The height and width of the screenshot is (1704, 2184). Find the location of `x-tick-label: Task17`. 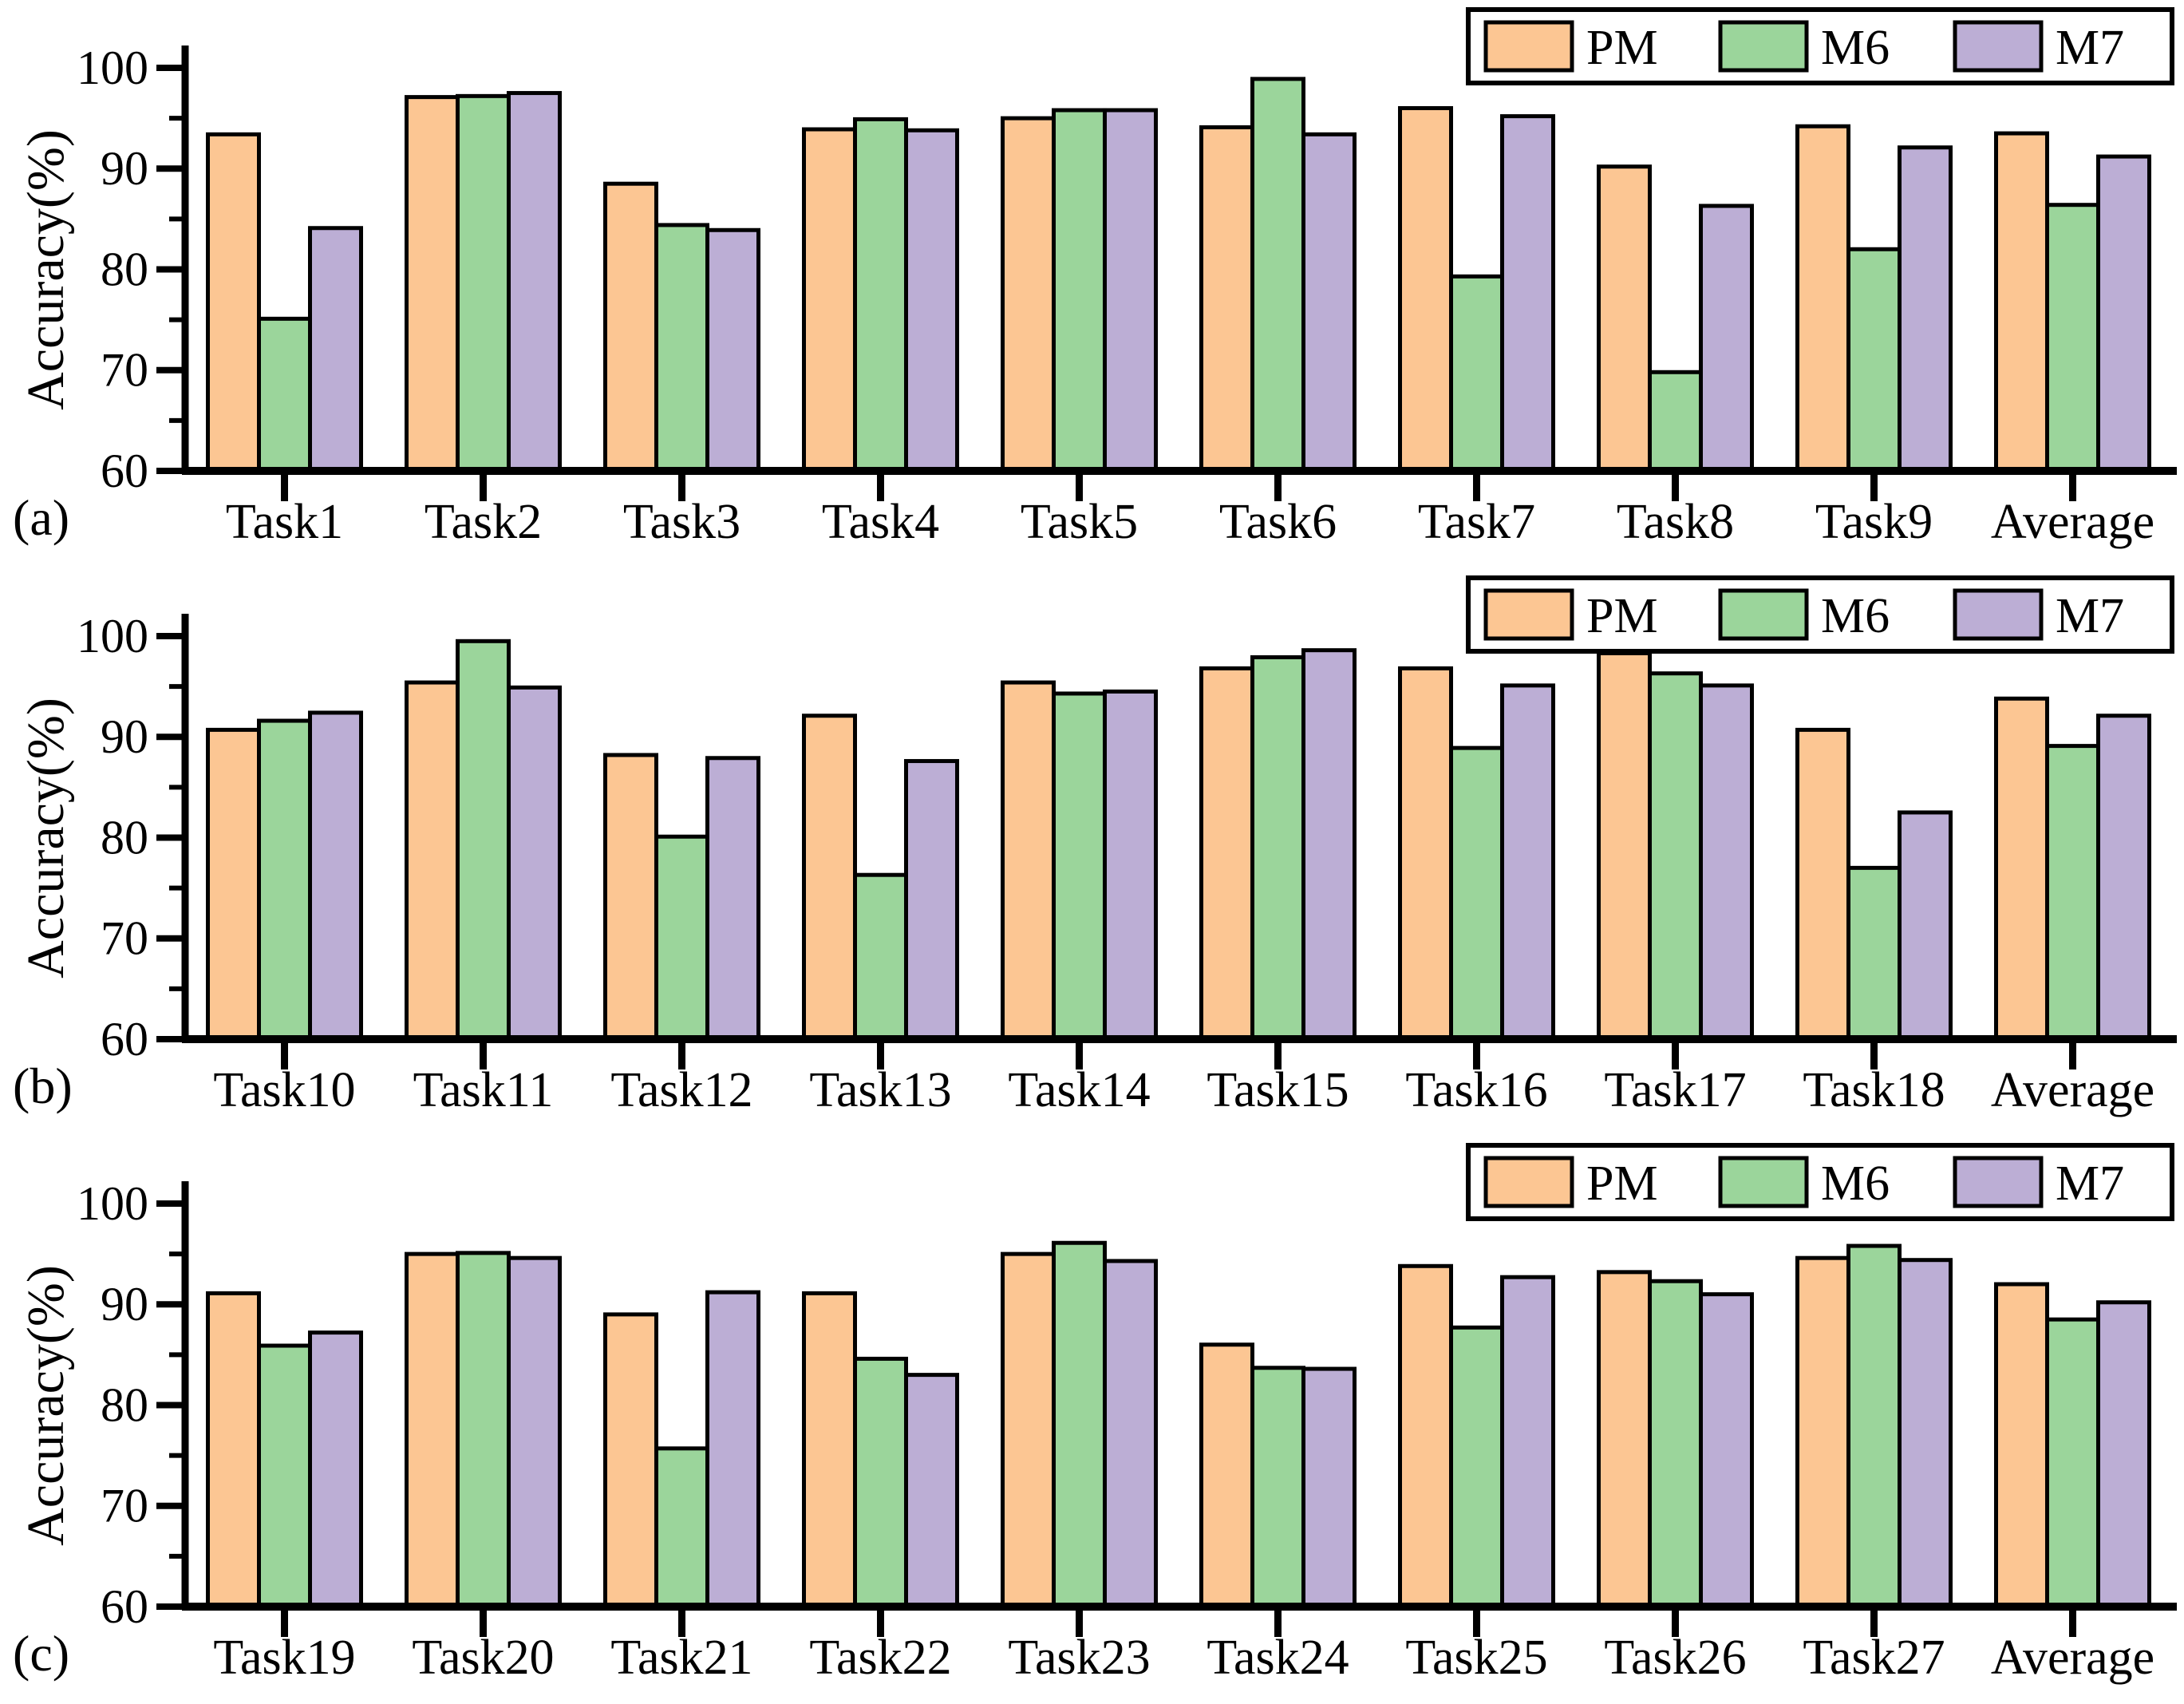

x-tick-label: Task17 is located at coordinates (1675, 1090).